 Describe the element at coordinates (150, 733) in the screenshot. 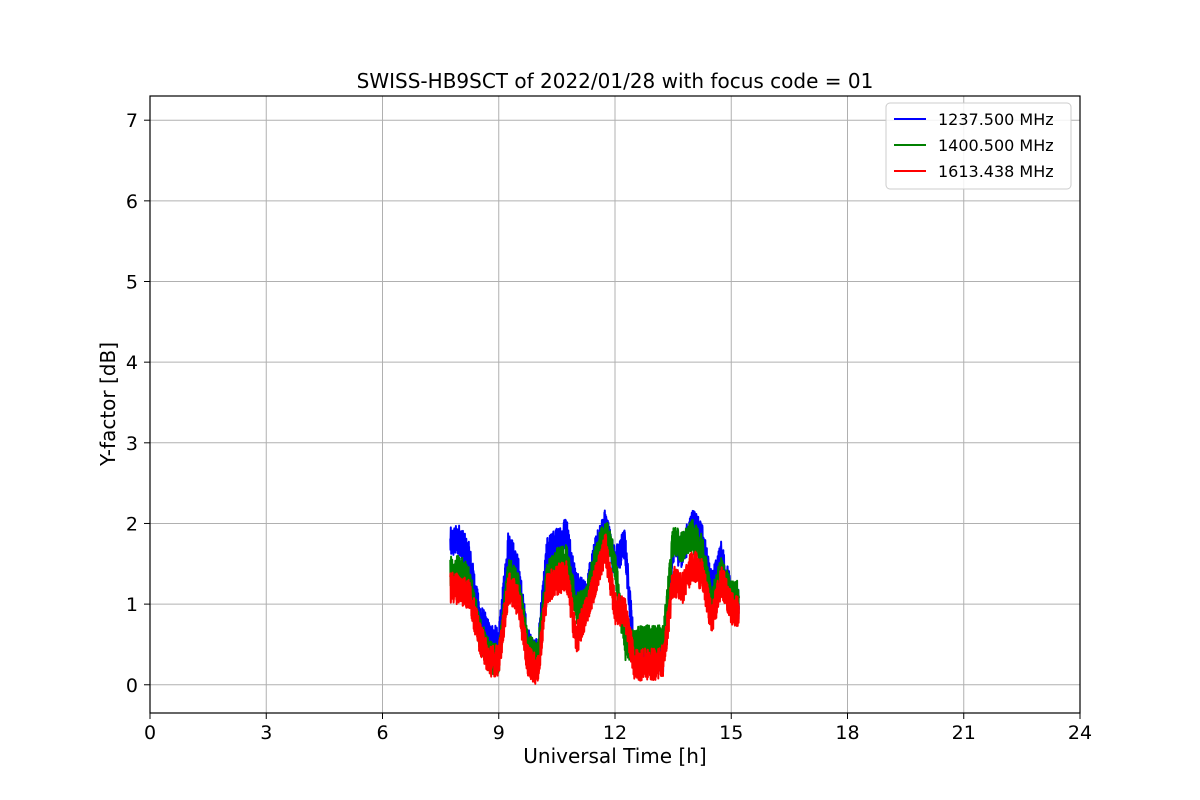

I see `x-tick-label: 0` at that location.